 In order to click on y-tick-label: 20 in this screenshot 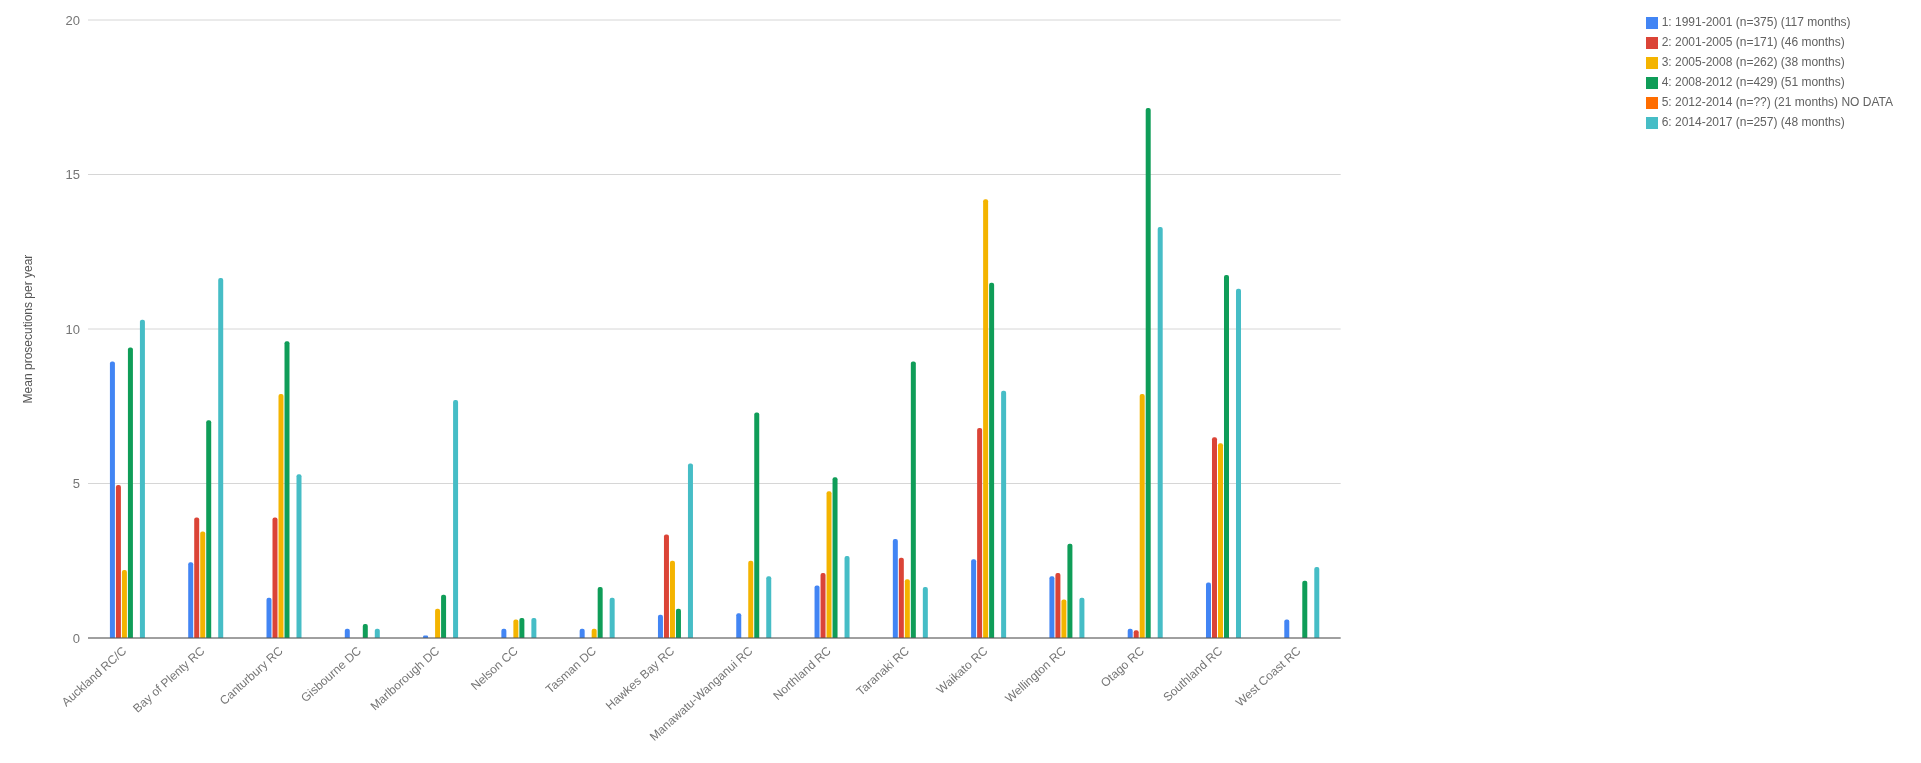, I will do `click(72, 20)`.